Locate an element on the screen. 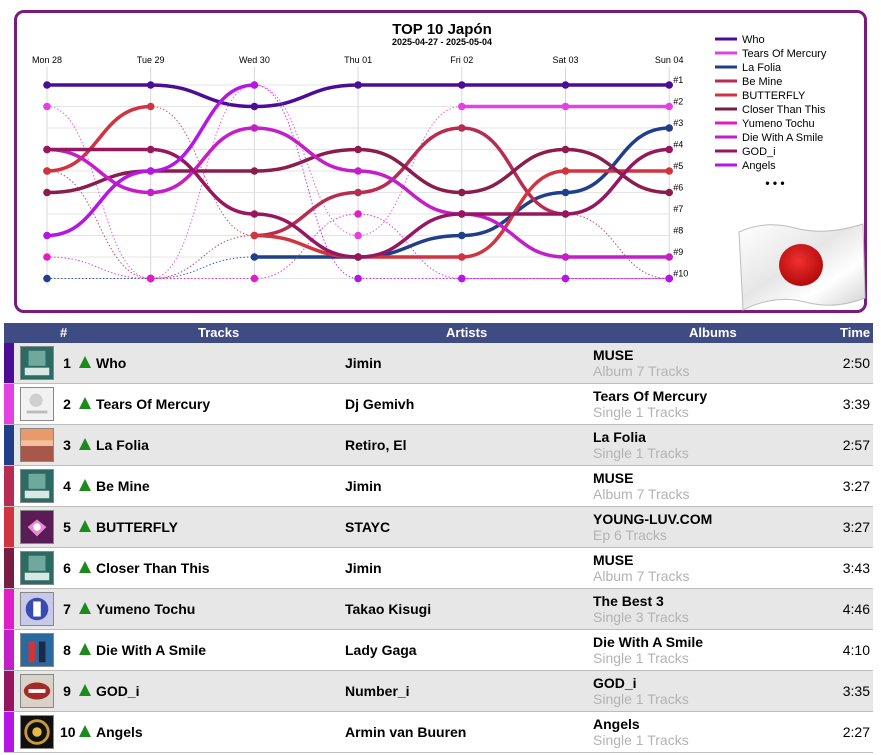 The width and height of the screenshot is (881, 755). track-name: Be Mine is located at coordinates (123, 486).